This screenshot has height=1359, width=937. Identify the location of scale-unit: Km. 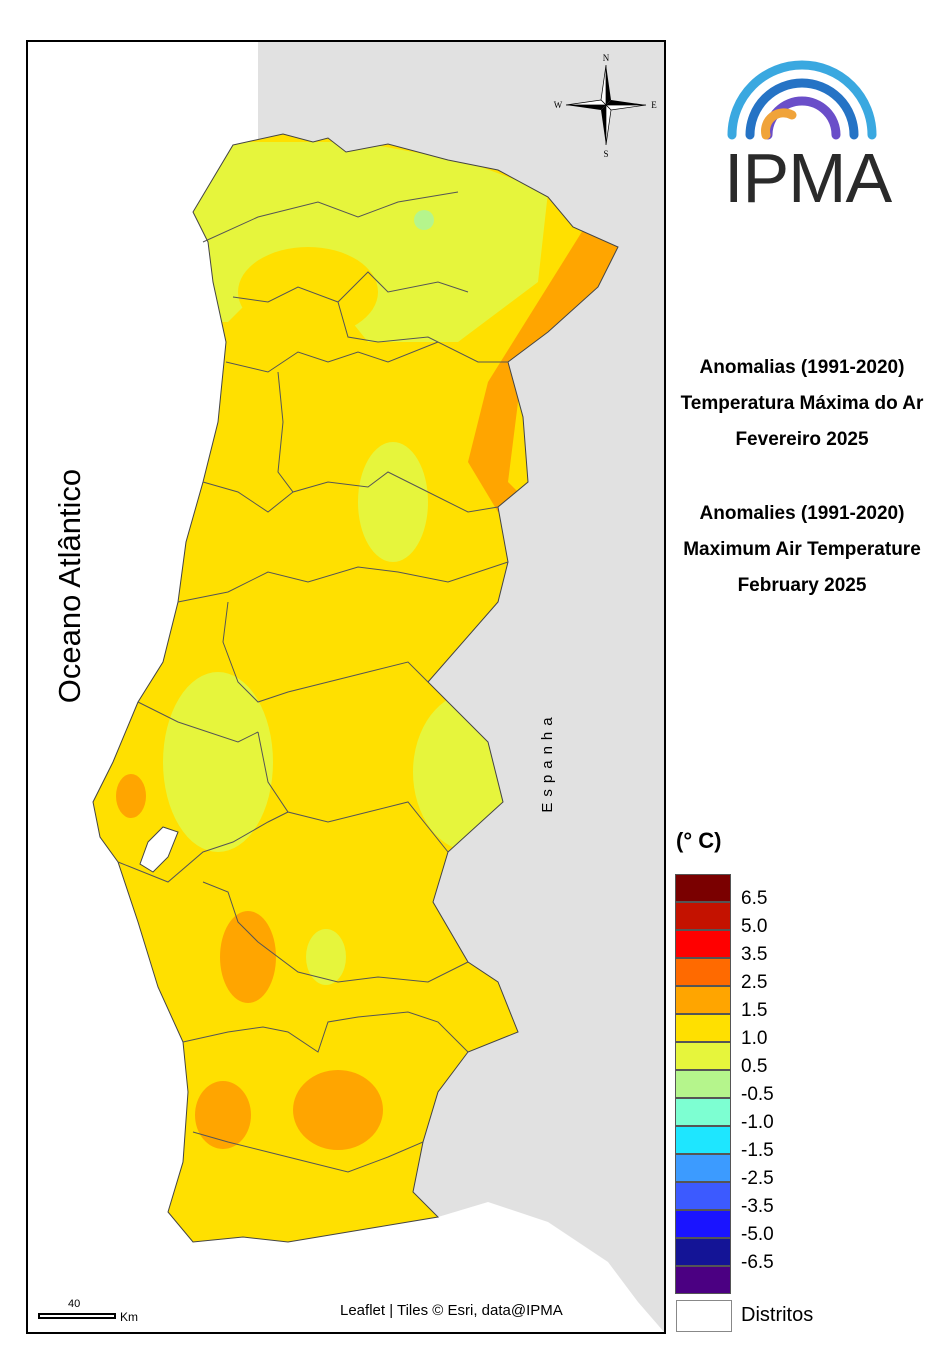
(129, 1317).